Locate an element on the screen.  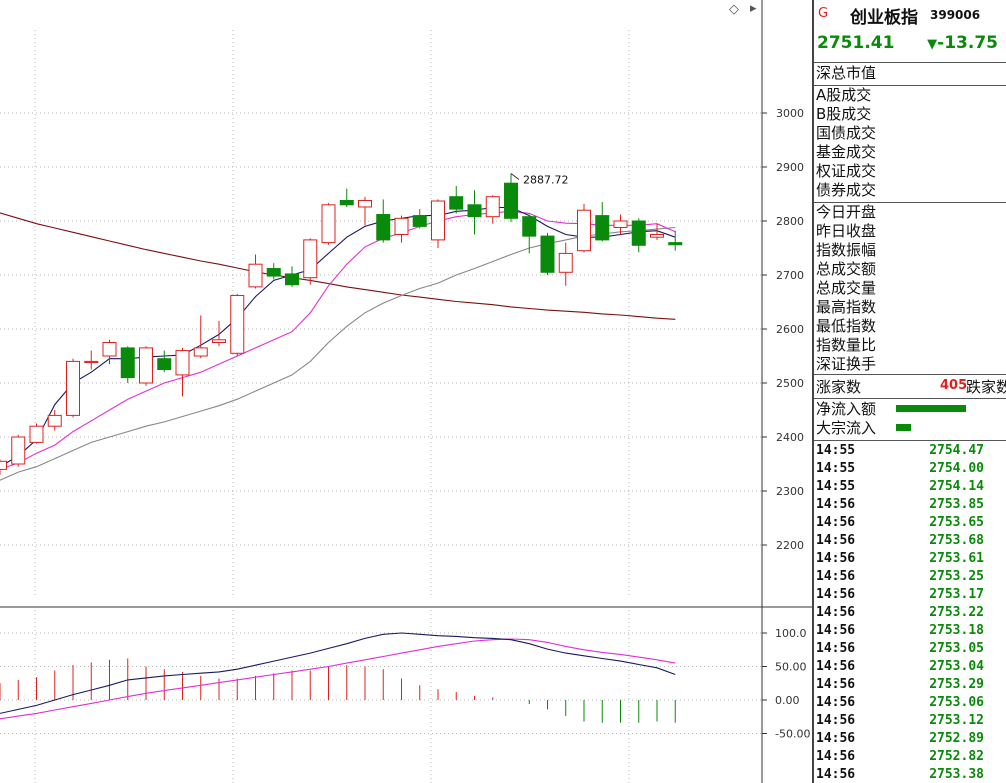
y-tick-label: 2900 is located at coordinates (790, 167).